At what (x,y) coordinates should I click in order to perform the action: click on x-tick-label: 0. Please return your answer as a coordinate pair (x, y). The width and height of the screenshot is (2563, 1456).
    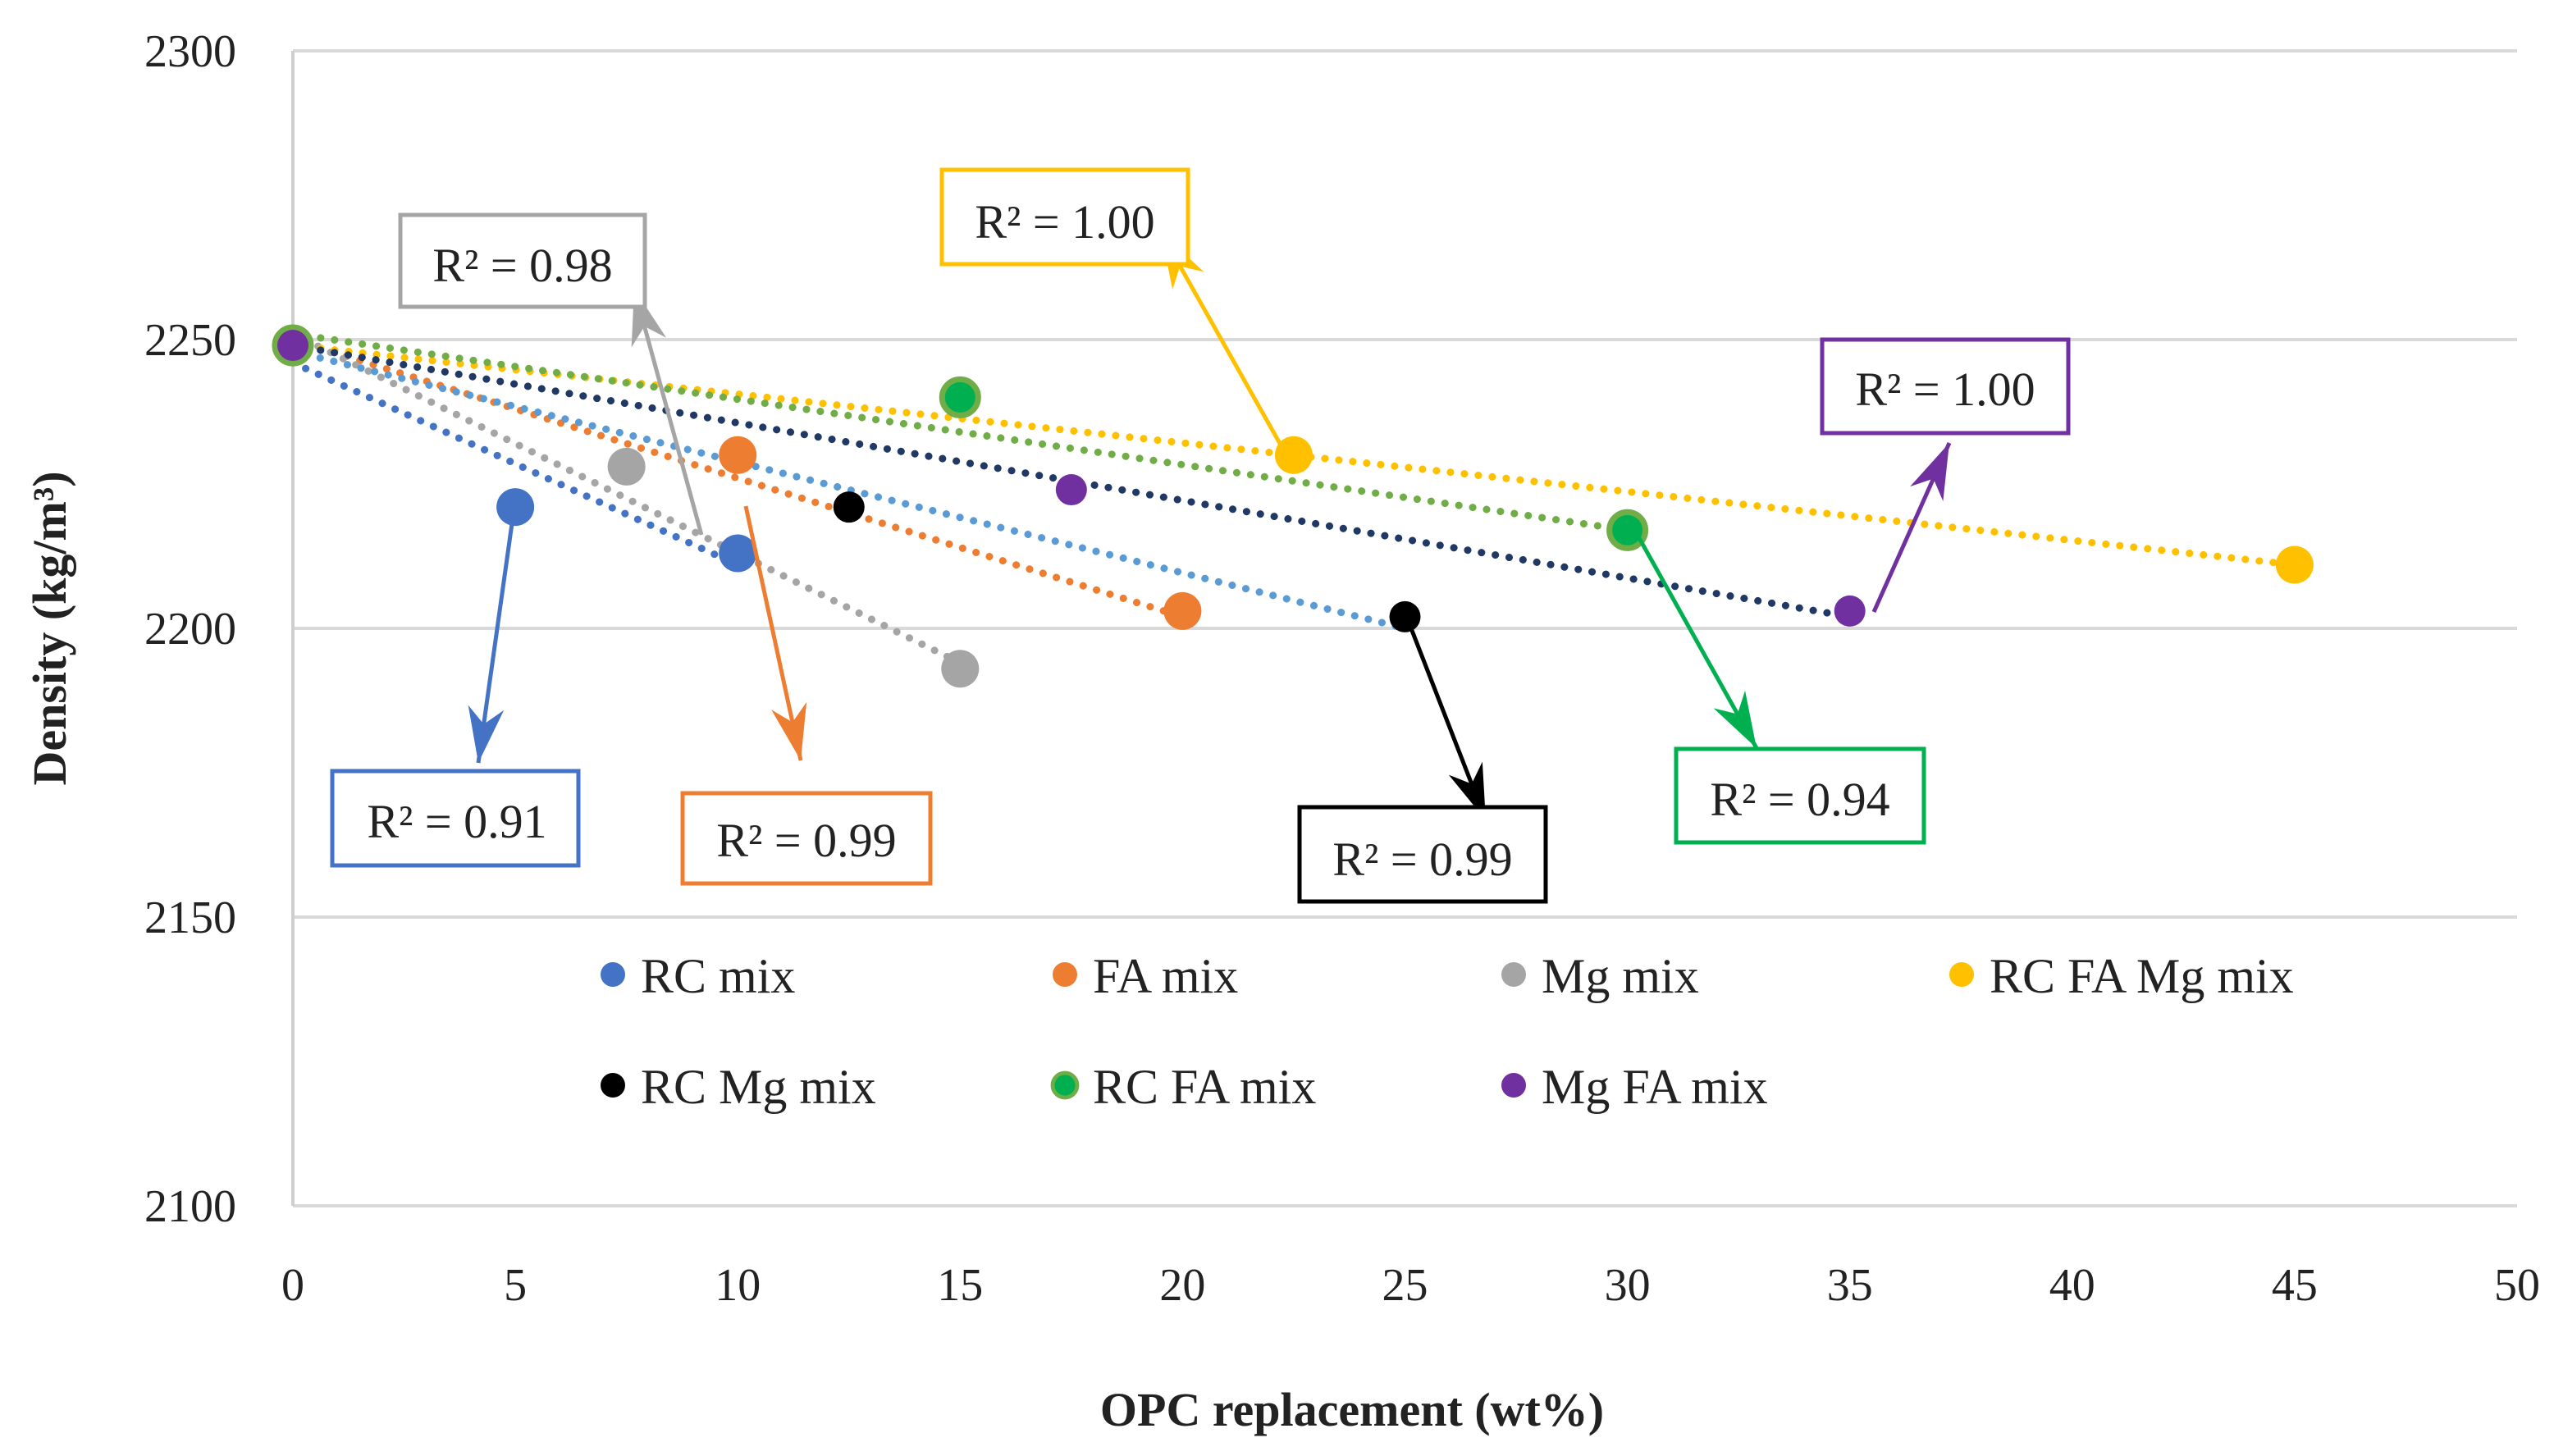
    Looking at the image, I should click on (292, 1286).